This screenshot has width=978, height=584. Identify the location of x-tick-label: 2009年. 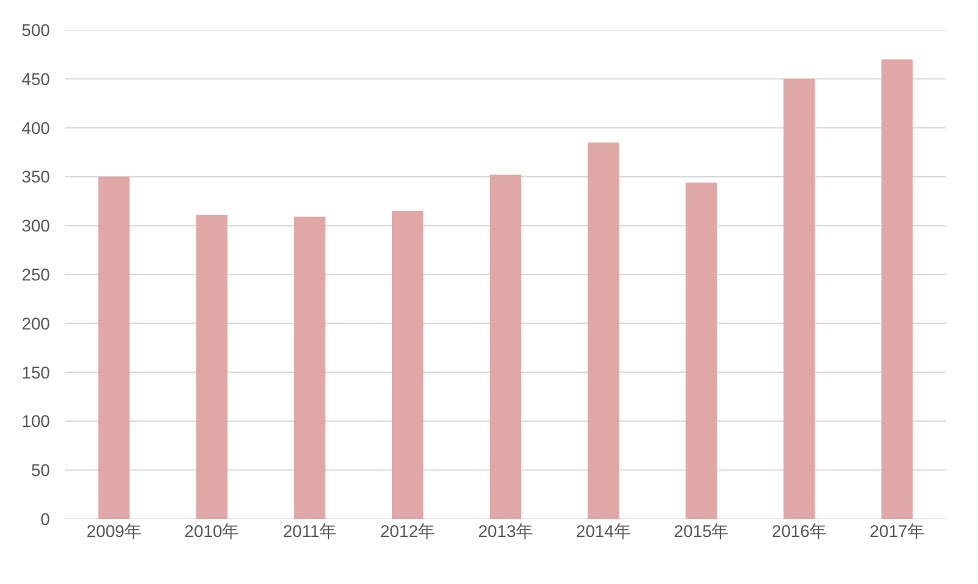
(114, 531).